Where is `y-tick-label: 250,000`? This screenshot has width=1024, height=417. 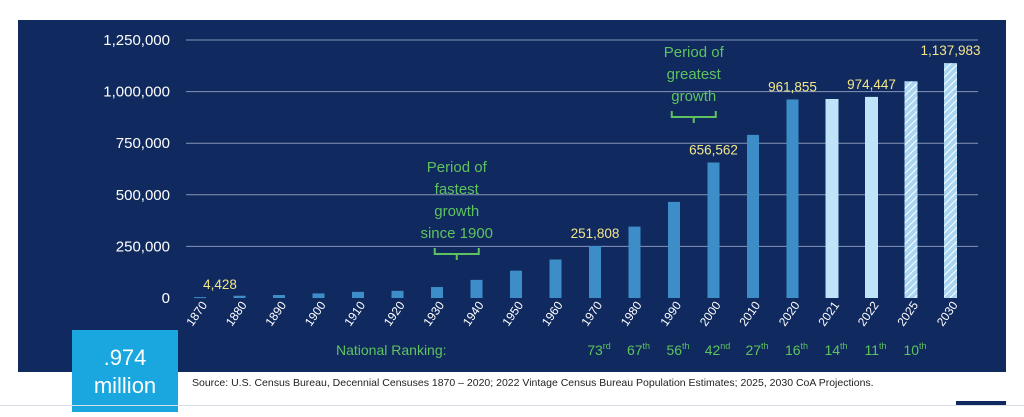
y-tick-label: 250,000 is located at coordinates (143, 246).